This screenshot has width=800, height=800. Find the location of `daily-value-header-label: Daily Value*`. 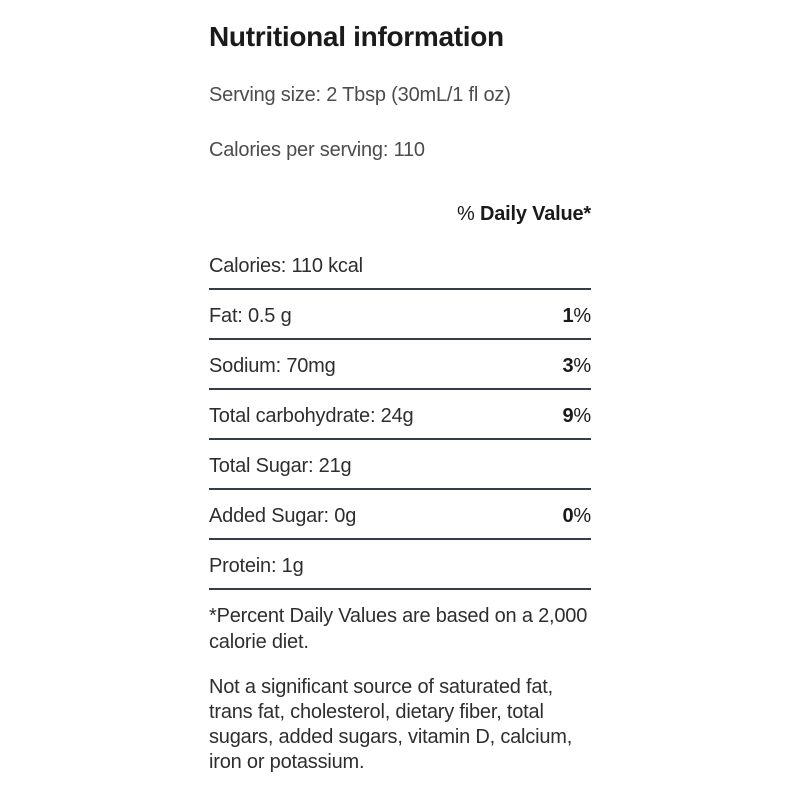

daily-value-header-label: Daily Value* is located at coordinates (535, 214).